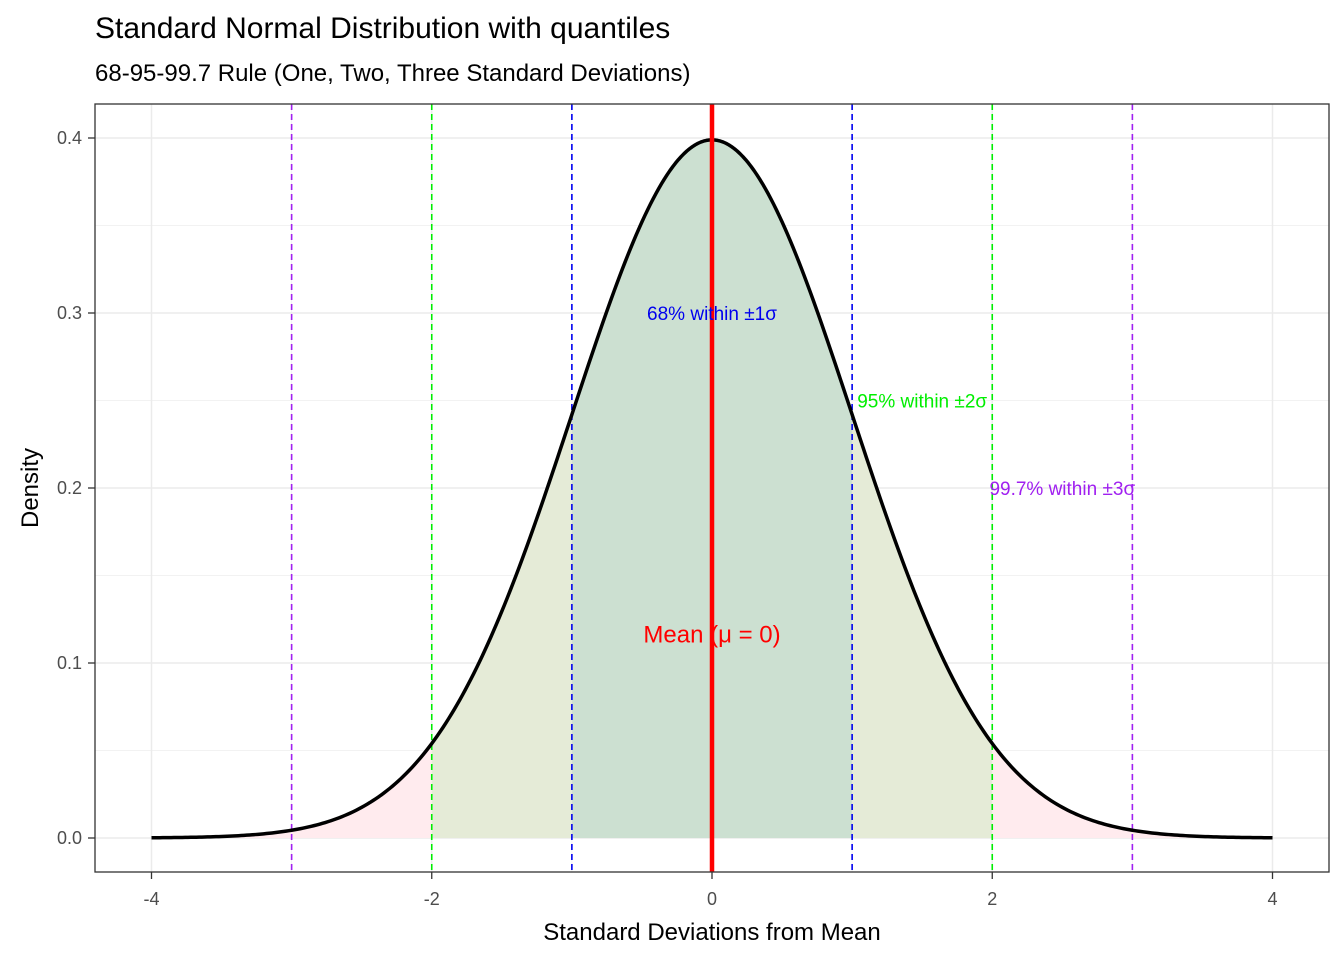 The width and height of the screenshot is (1344, 960). What do you see at coordinates (712, 314) in the screenshot?
I see `annotation-label: 68% within ±1σ` at bounding box center [712, 314].